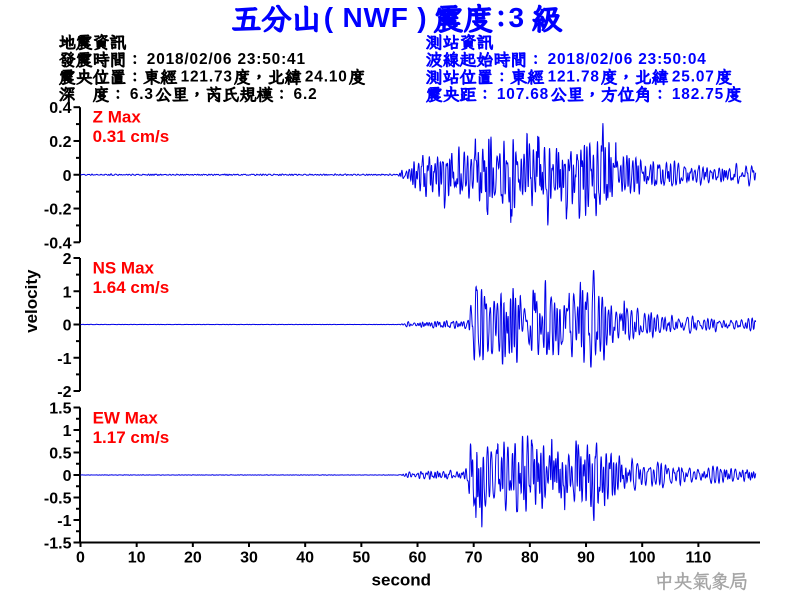 This screenshot has width=800, height=600. Describe the element at coordinates (698, 94) in the screenshot. I see `svg-text: 182.75` at that location.